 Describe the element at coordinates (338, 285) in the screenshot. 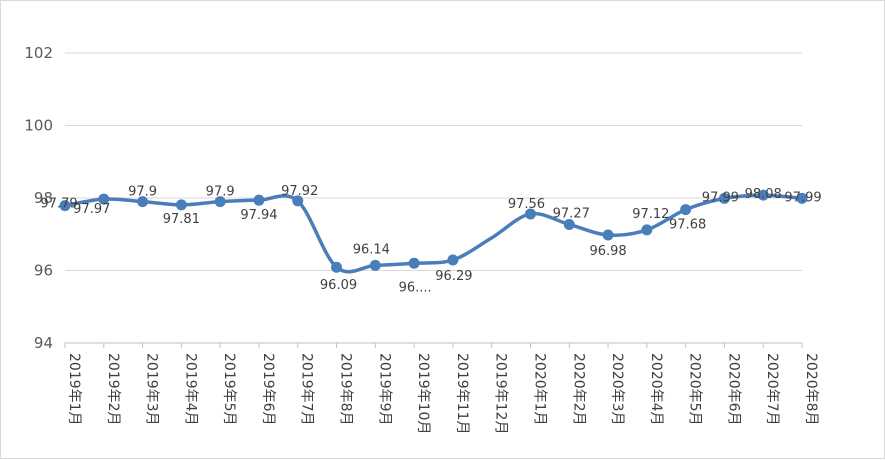

I see `data-label: 96.09` at that location.